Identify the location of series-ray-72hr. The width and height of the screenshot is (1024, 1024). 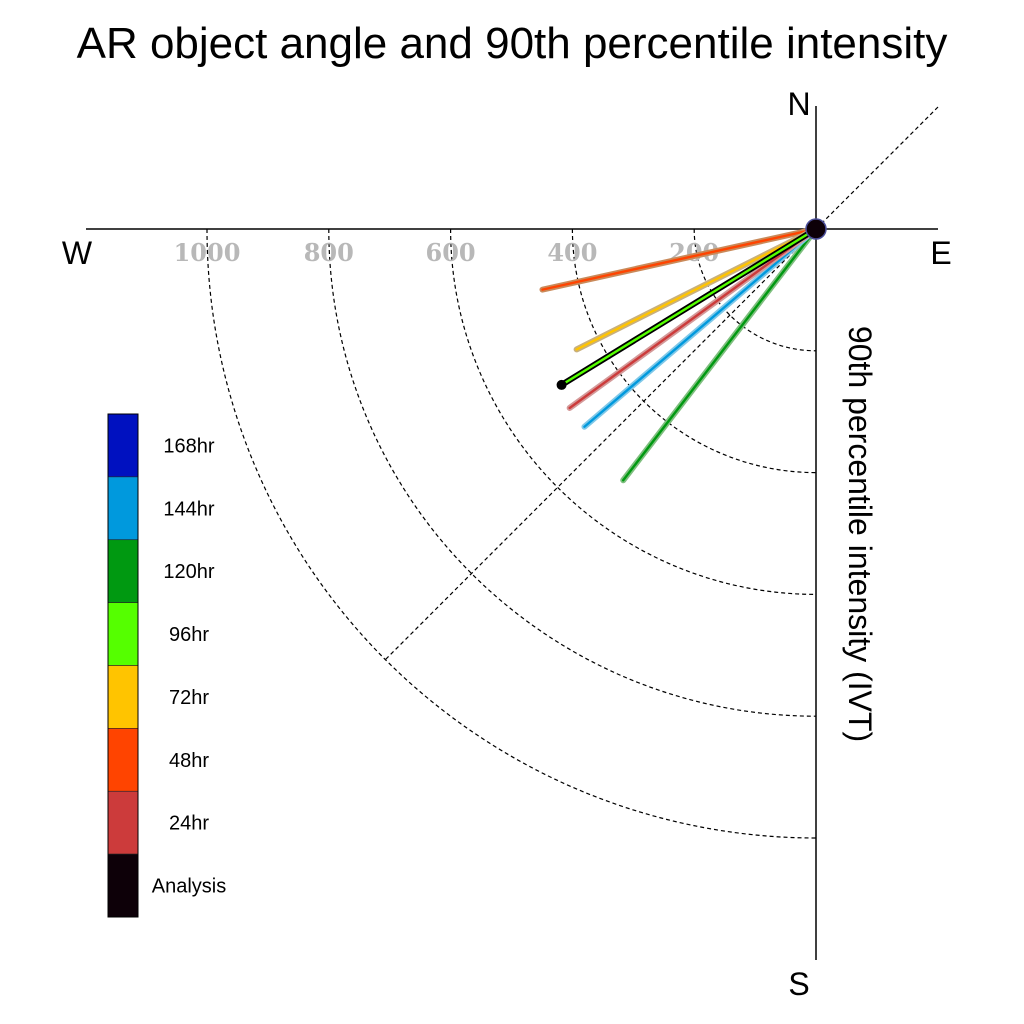
(696, 289).